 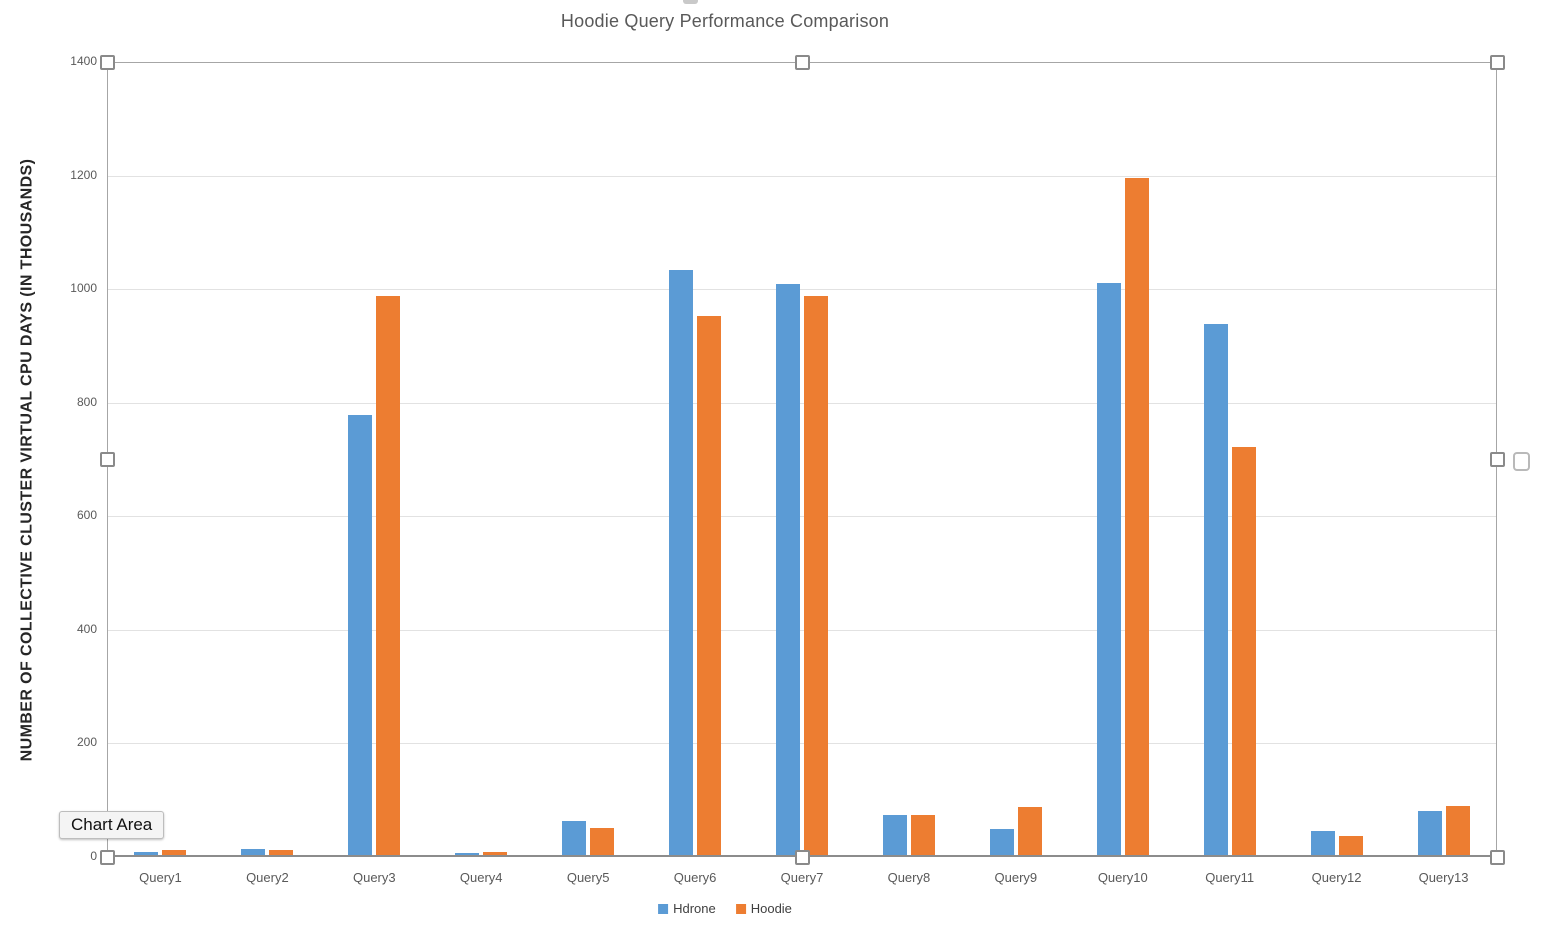 I want to click on x-tick-label-query12: Query12, so click(x=1336, y=877).